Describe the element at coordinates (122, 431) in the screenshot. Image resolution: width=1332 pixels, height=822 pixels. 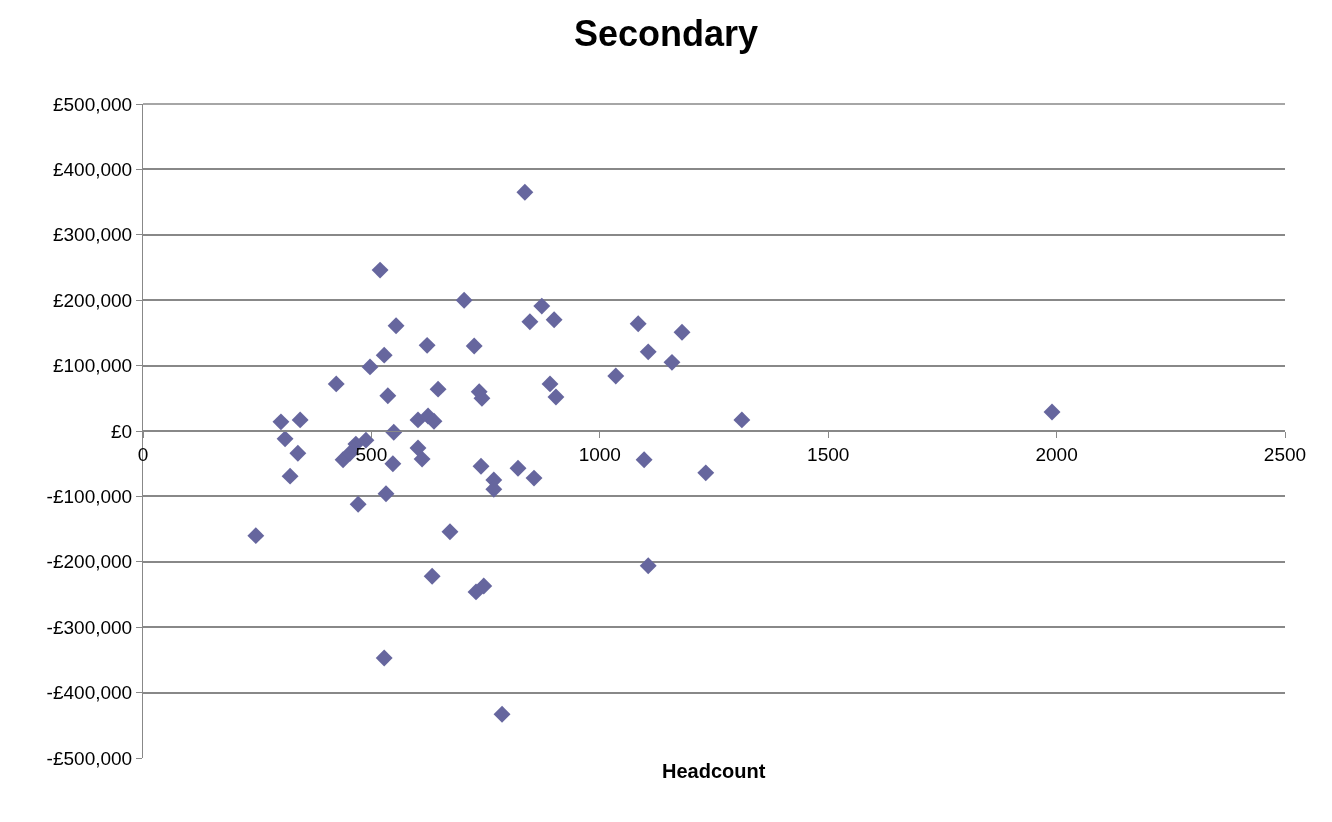
I see `y-tick-label: £0` at that location.